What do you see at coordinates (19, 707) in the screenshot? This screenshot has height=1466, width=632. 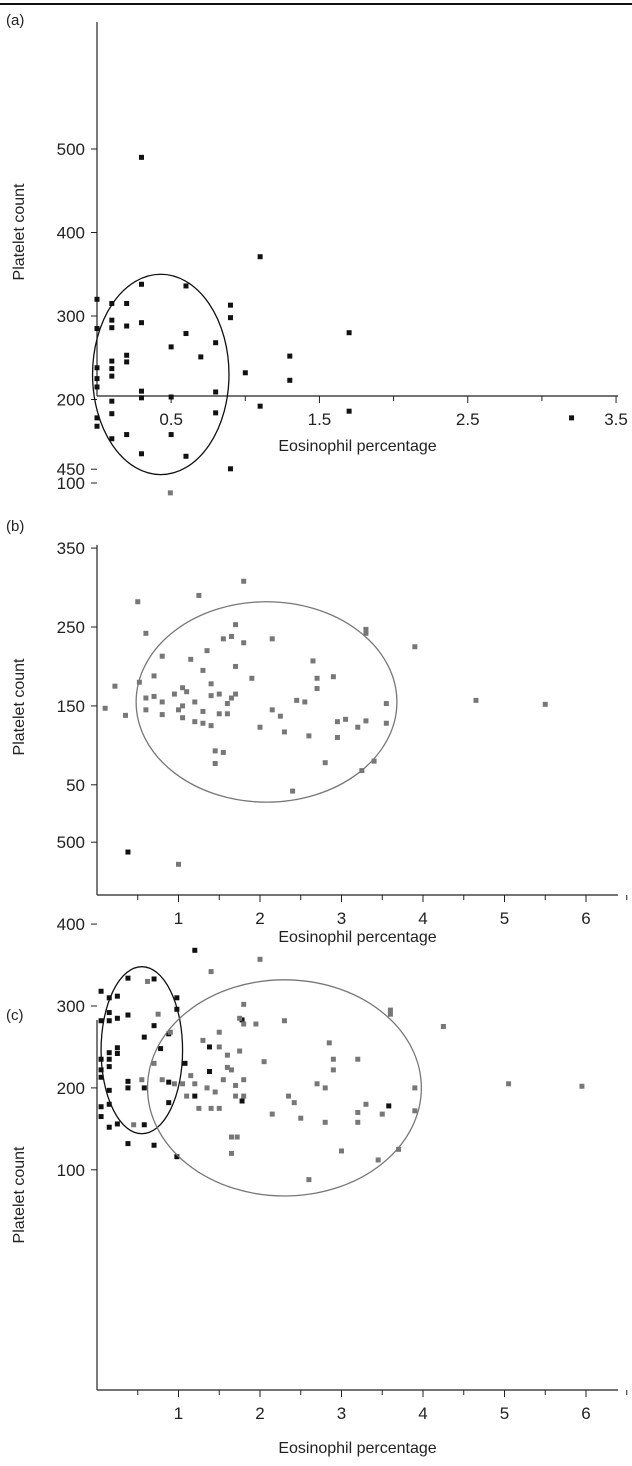 I see `y-axis-title: Platelet count` at bounding box center [19, 707].